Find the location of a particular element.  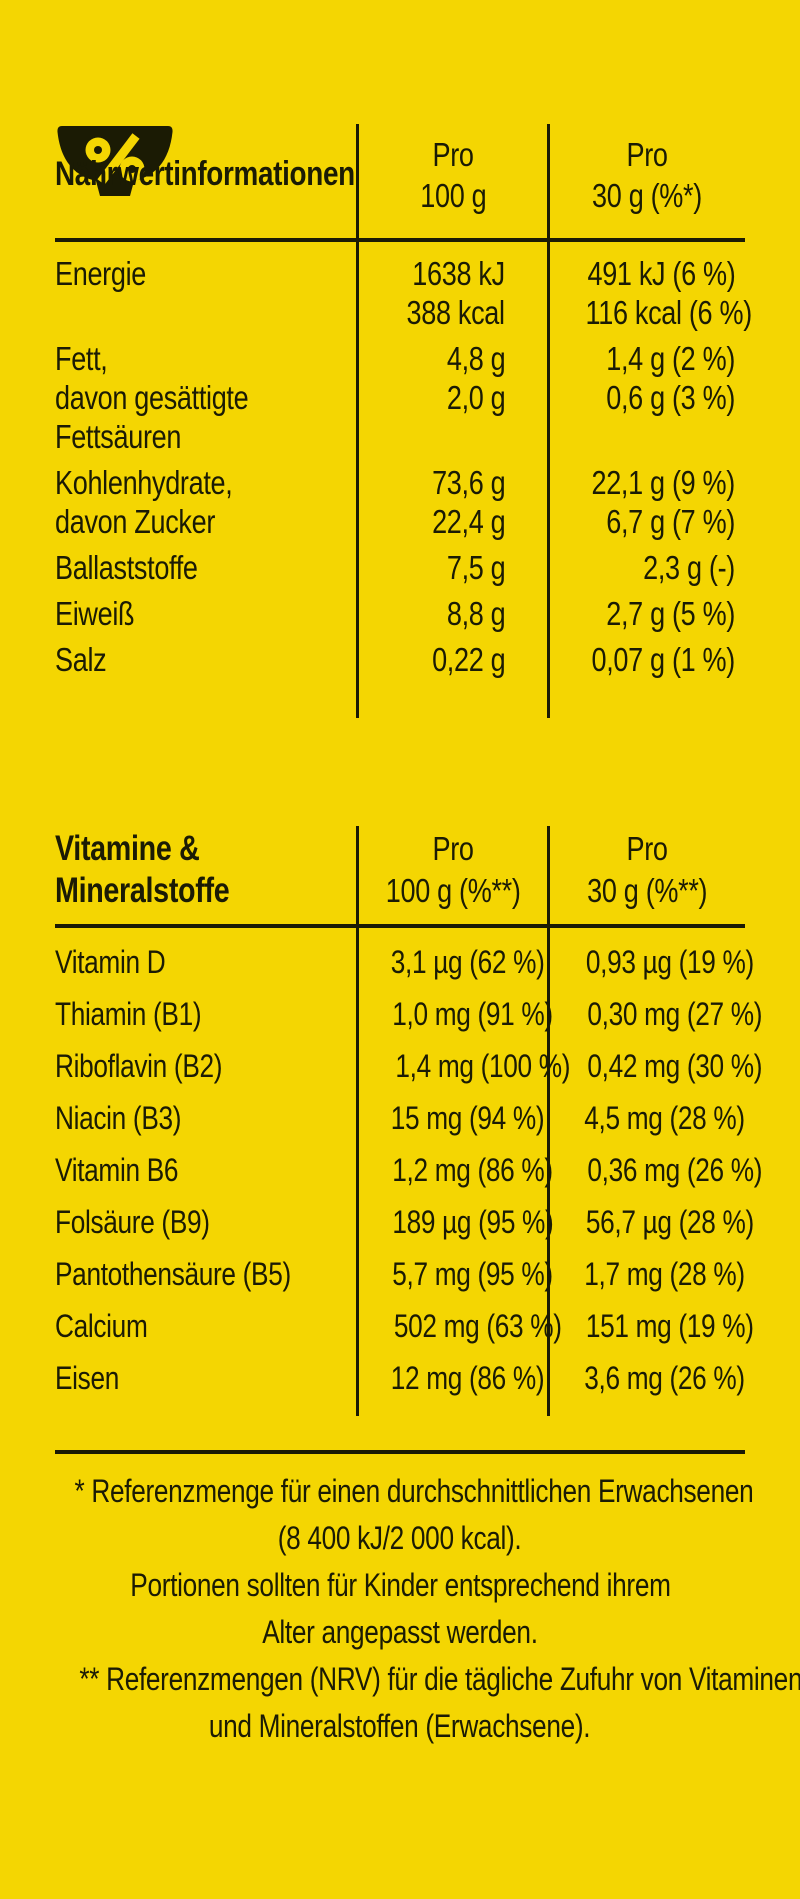

table-row: Thiamin (B1) 1,0 mg (91 %) 0,30 mg (27 %) is located at coordinates (409, 1014).